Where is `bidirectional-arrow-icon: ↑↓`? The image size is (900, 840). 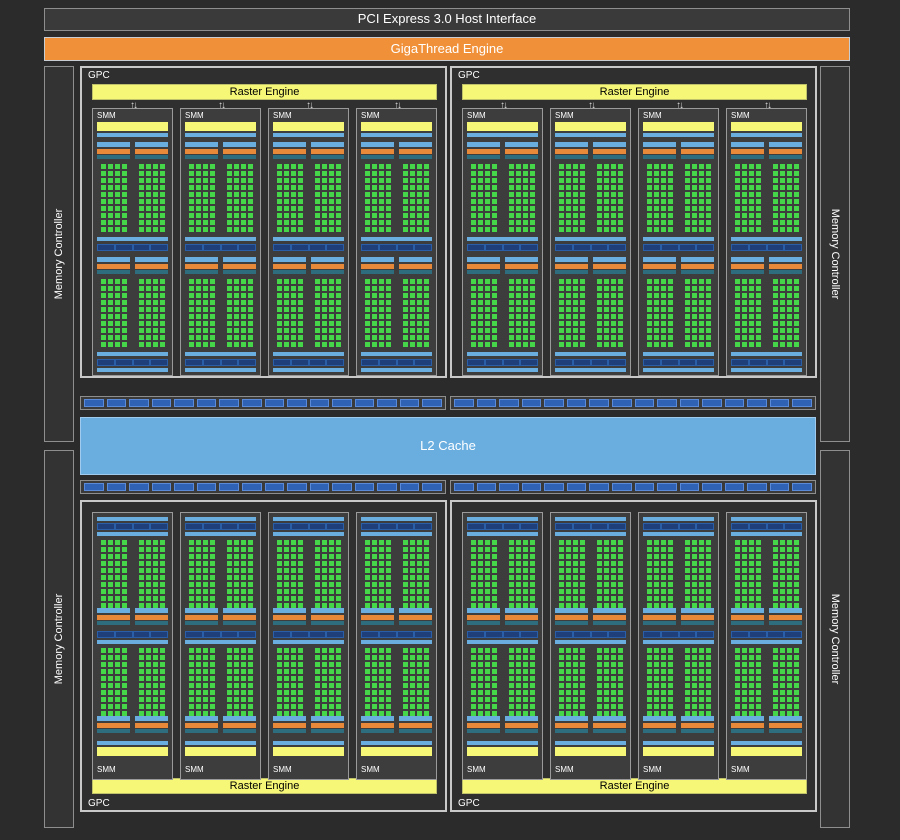
bidirectional-arrow-icon: ↑↓ is located at coordinates (680, 105).